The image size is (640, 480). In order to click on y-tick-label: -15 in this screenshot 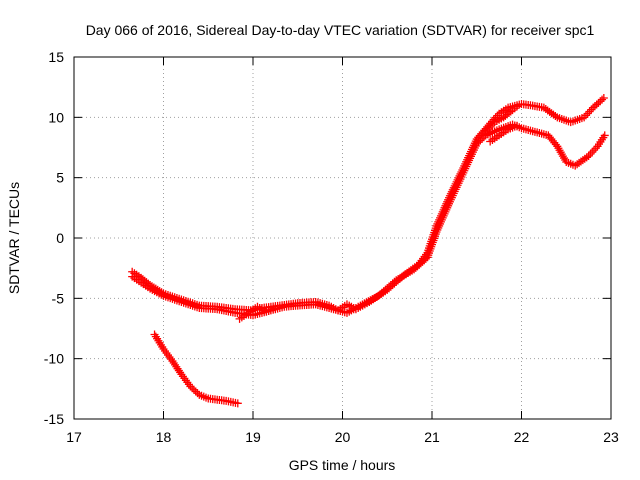, I will do `click(54, 419)`.